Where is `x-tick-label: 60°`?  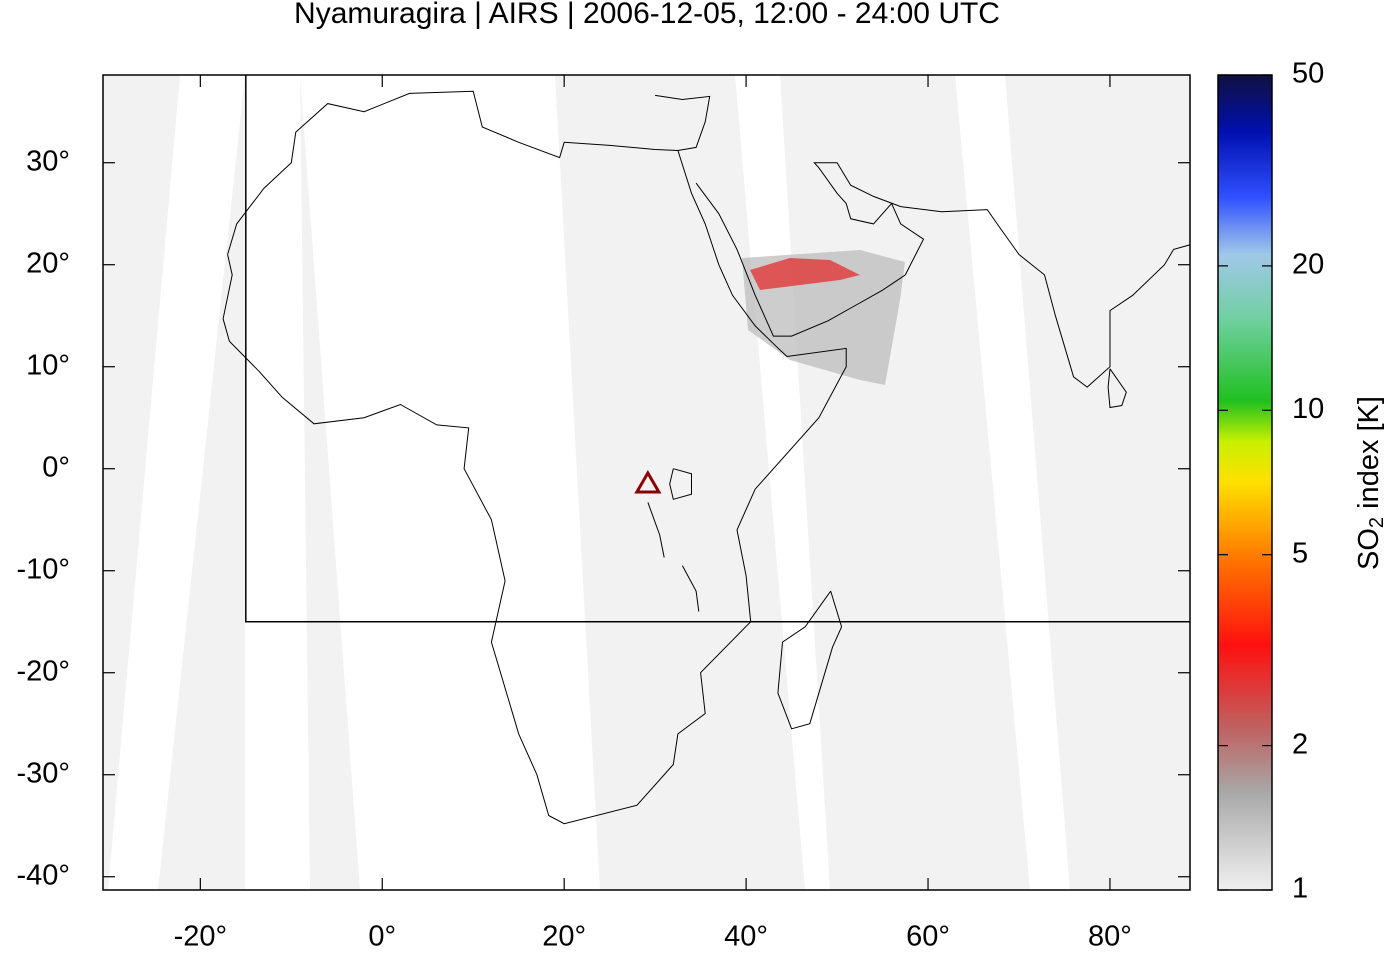 x-tick-label: 60° is located at coordinates (928, 935).